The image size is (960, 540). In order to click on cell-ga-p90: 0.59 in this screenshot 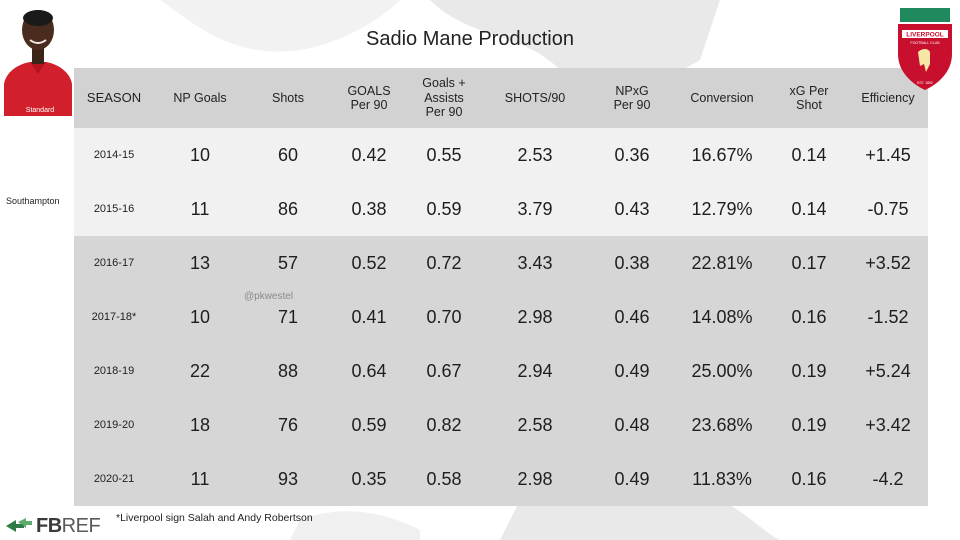, I will do `click(444, 208)`.